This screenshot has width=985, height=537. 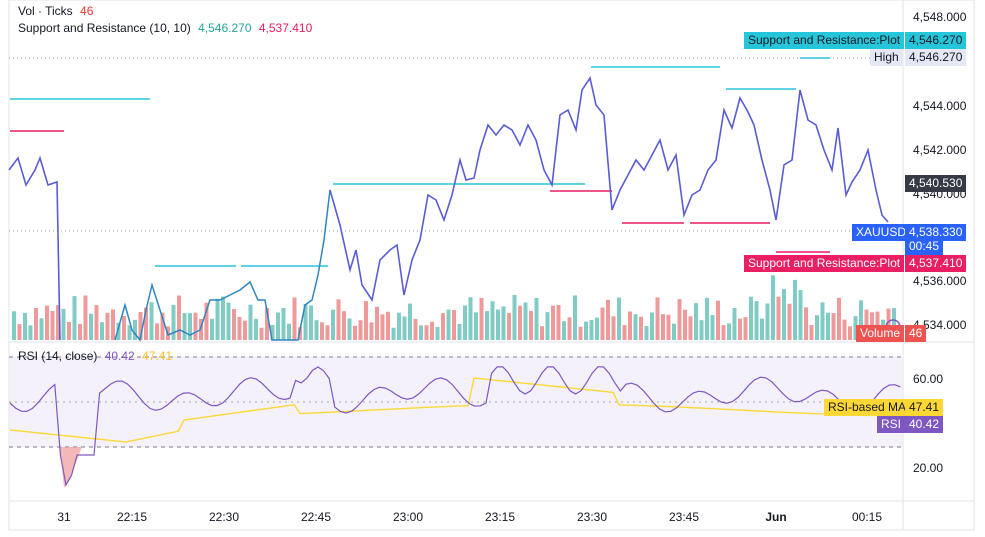 I want to click on rsi-tick: 60.00, so click(x=928, y=379).